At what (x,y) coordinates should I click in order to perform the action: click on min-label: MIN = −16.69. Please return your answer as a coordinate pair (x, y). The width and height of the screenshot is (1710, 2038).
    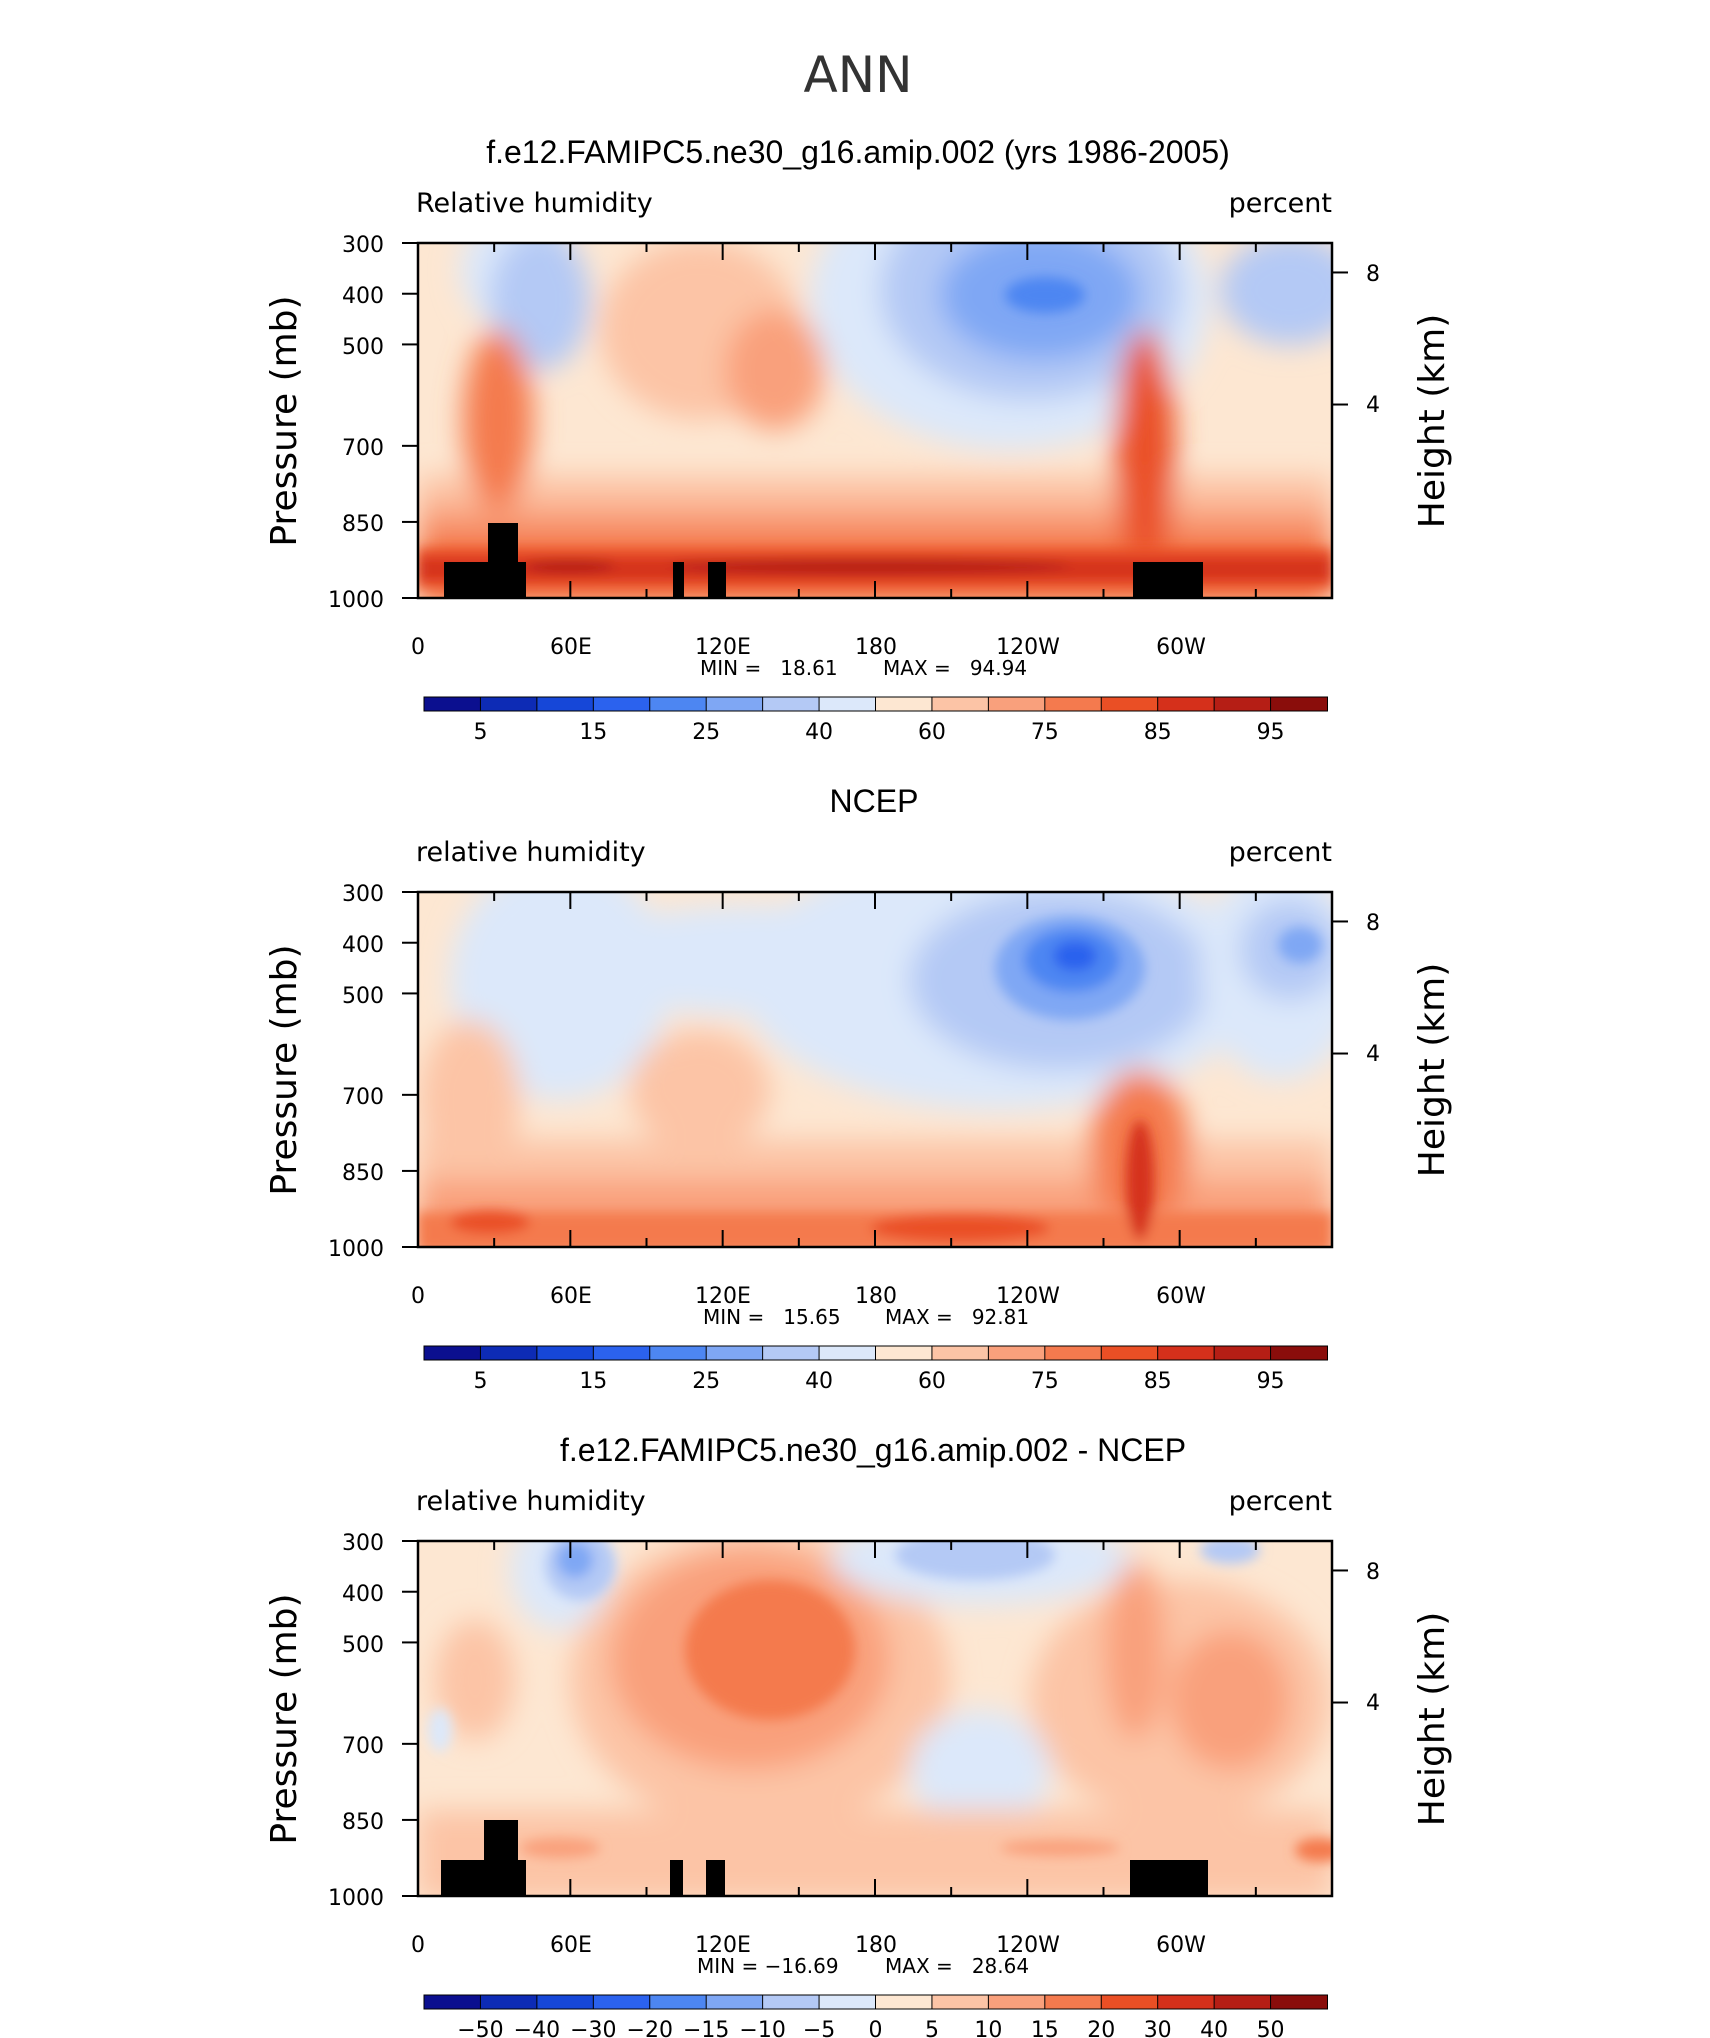
    Looking at the image, I should click on (768, 1966).